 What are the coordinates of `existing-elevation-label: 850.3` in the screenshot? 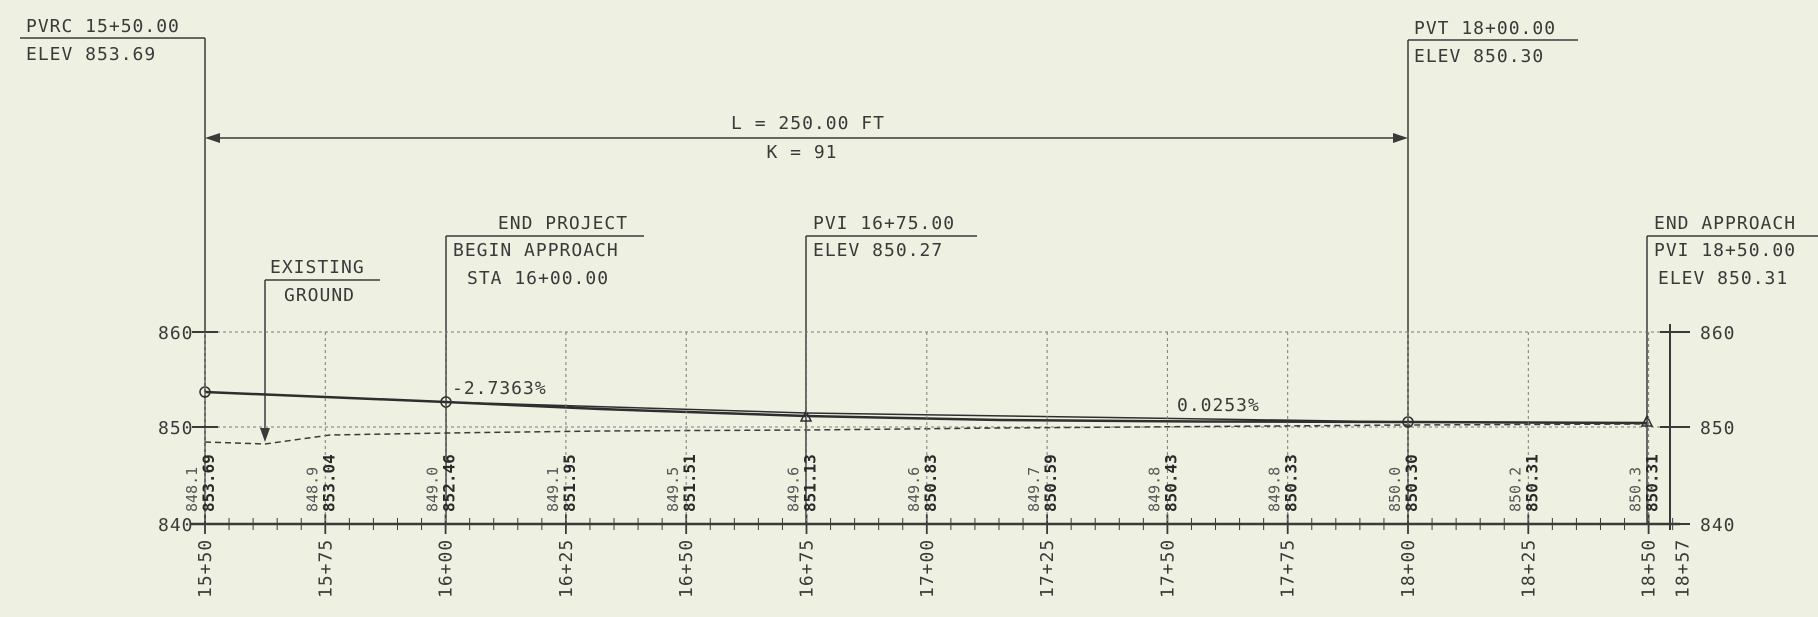 It's located at (1636, 489).